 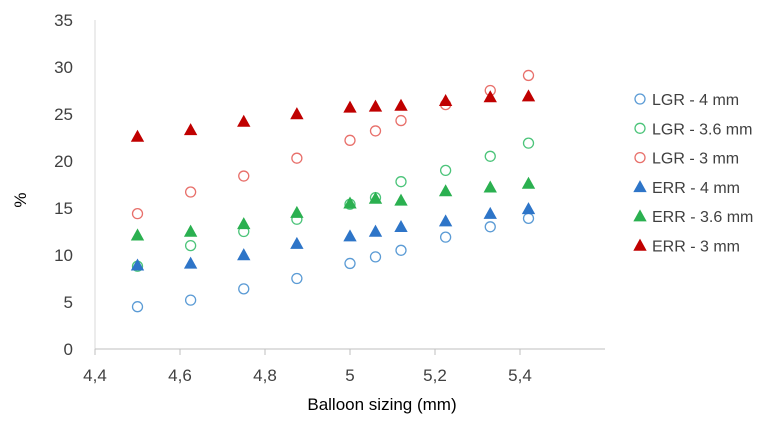 I want to click on x-tick-label: 5,4, so click(x=520, y=375).